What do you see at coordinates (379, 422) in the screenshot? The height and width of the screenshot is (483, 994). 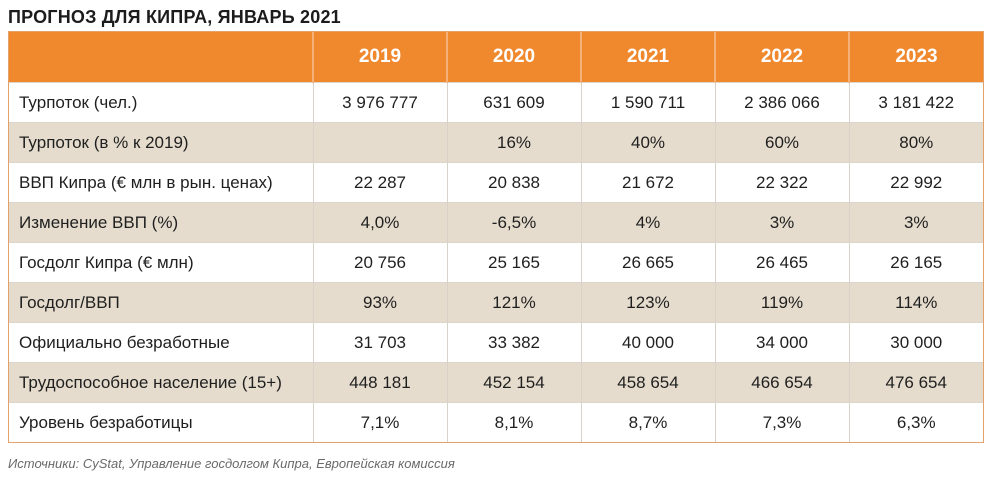 I see `table-cell: 7,1%` at bounding box center [379, 422].